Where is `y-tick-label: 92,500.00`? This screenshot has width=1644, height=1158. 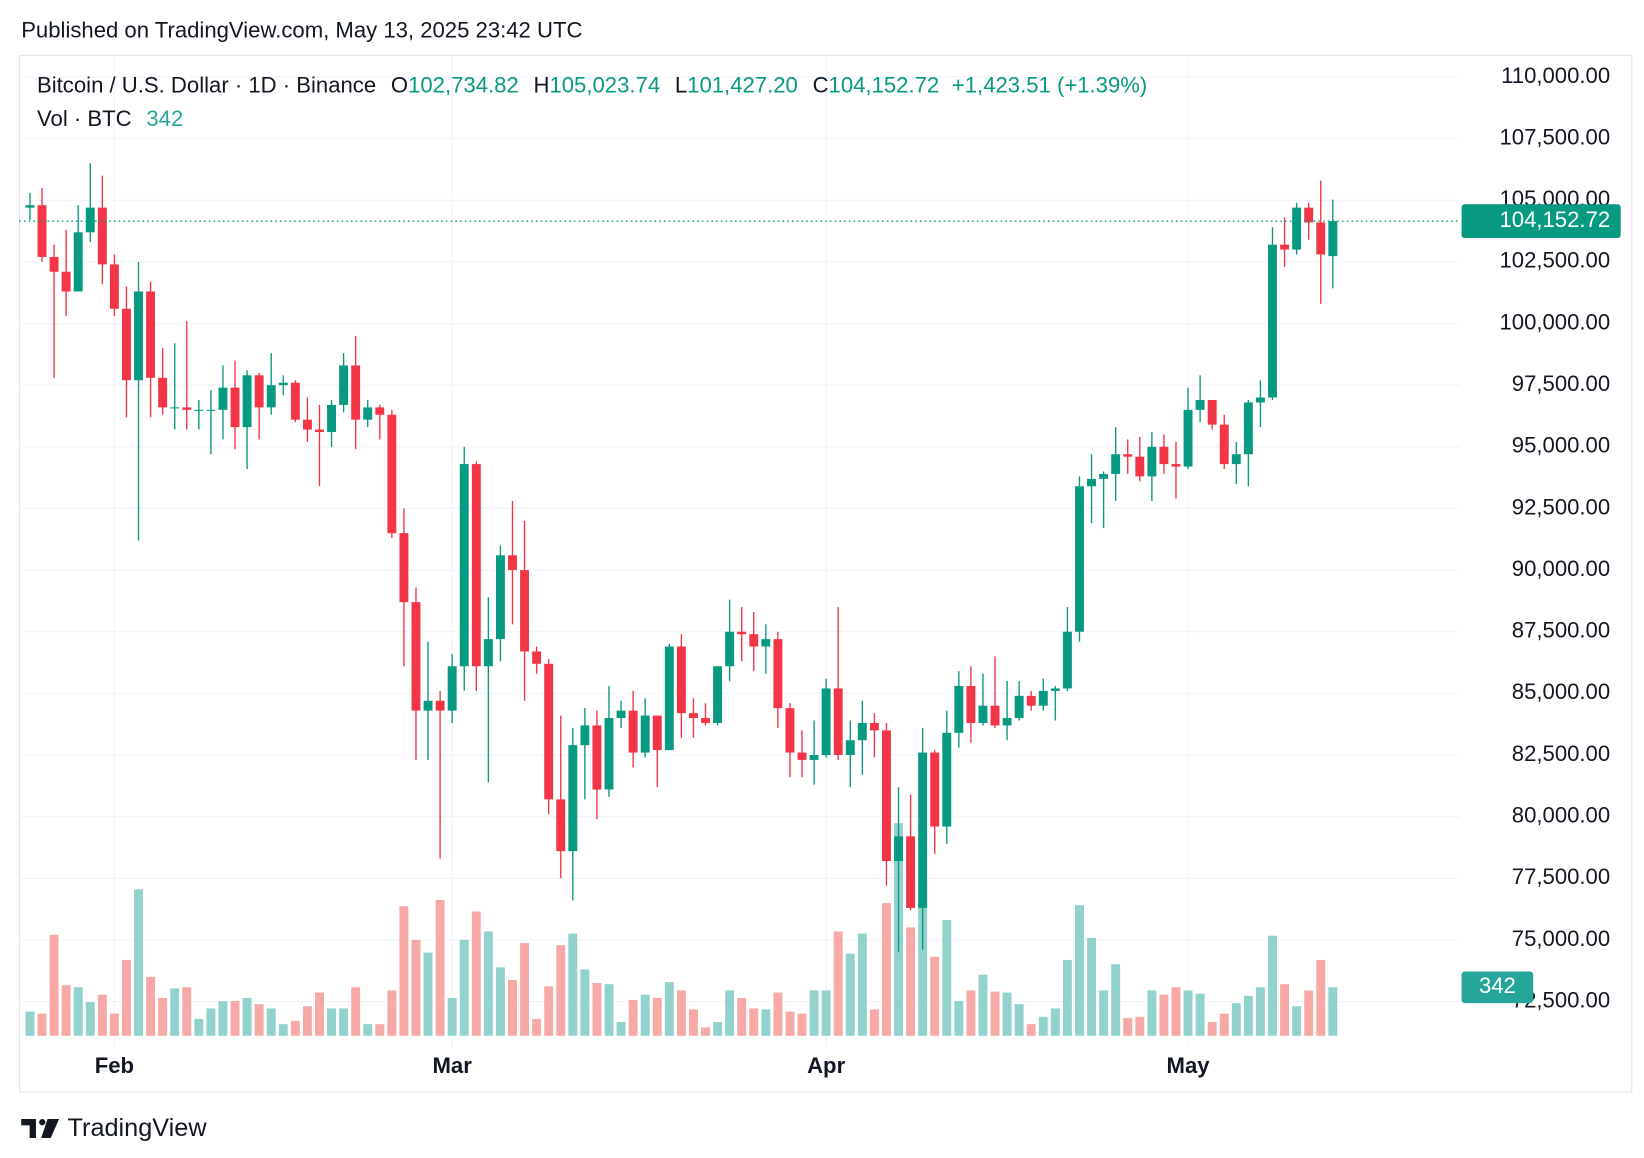 y-tick-label: 92,500.00 is located at coordinates (1561, 506).